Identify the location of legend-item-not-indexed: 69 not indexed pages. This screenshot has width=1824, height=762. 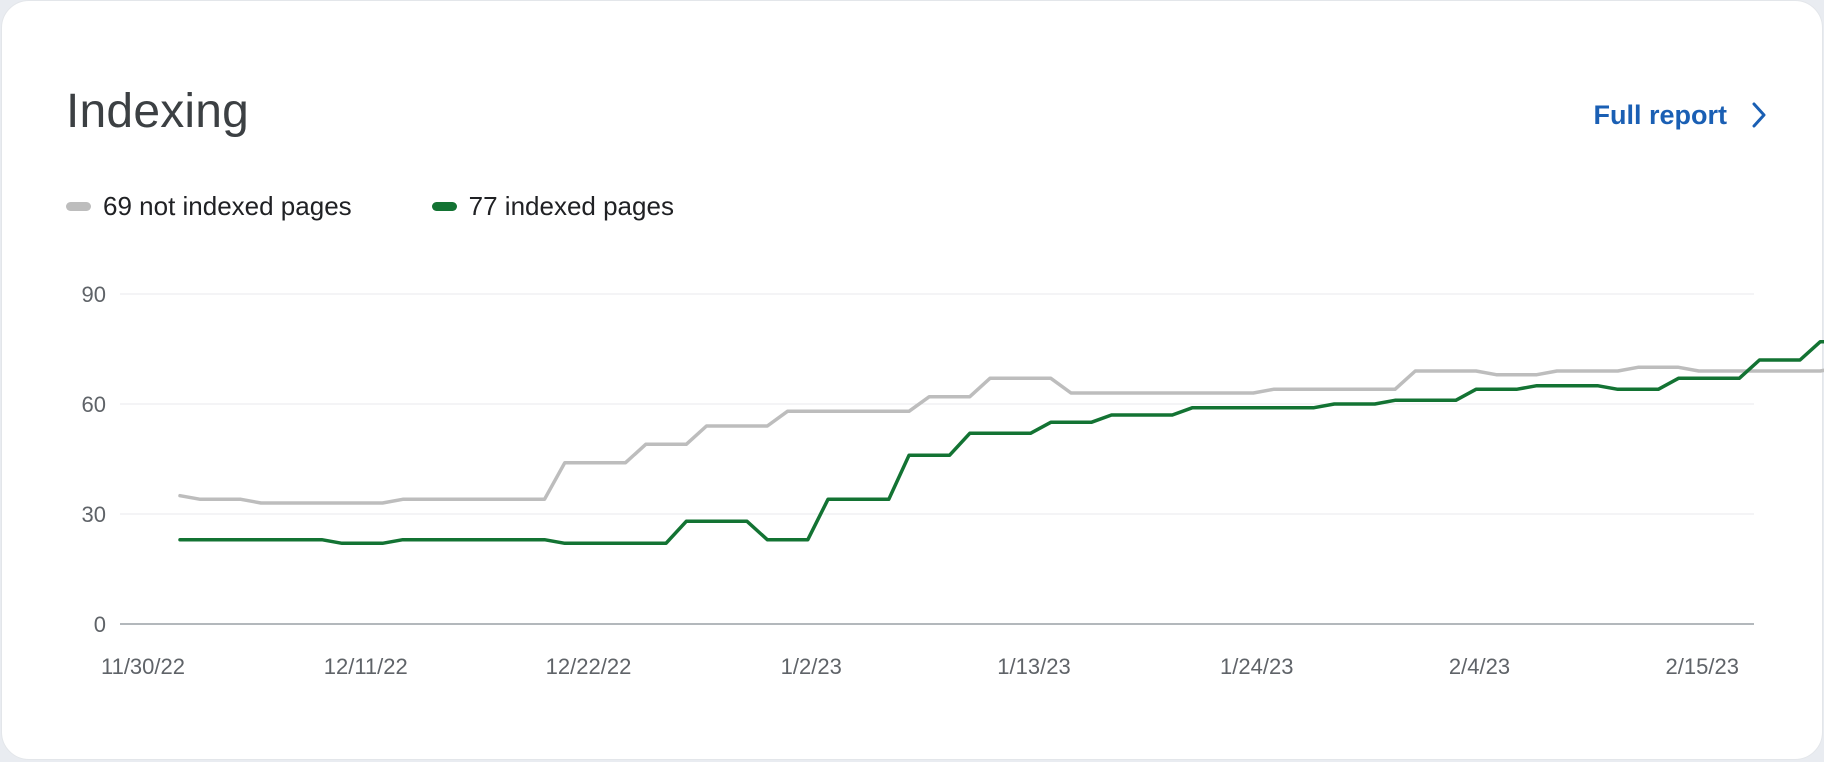
(209, 206).